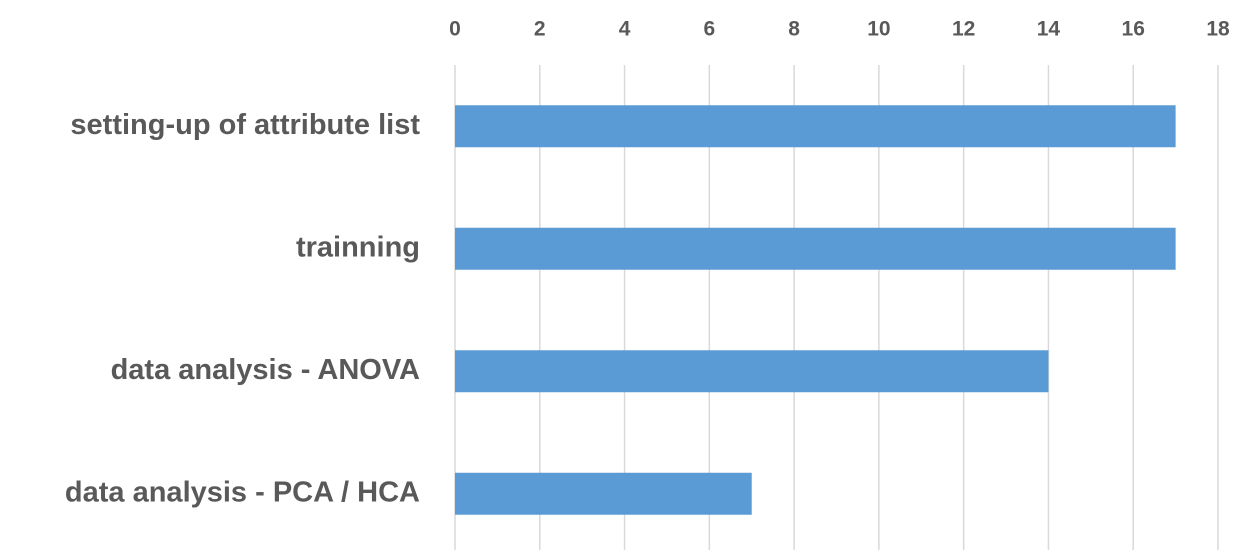  Describe the element at coordinates (455, 29) in the screenshot. I see `x-tick-label: 0` at that location.